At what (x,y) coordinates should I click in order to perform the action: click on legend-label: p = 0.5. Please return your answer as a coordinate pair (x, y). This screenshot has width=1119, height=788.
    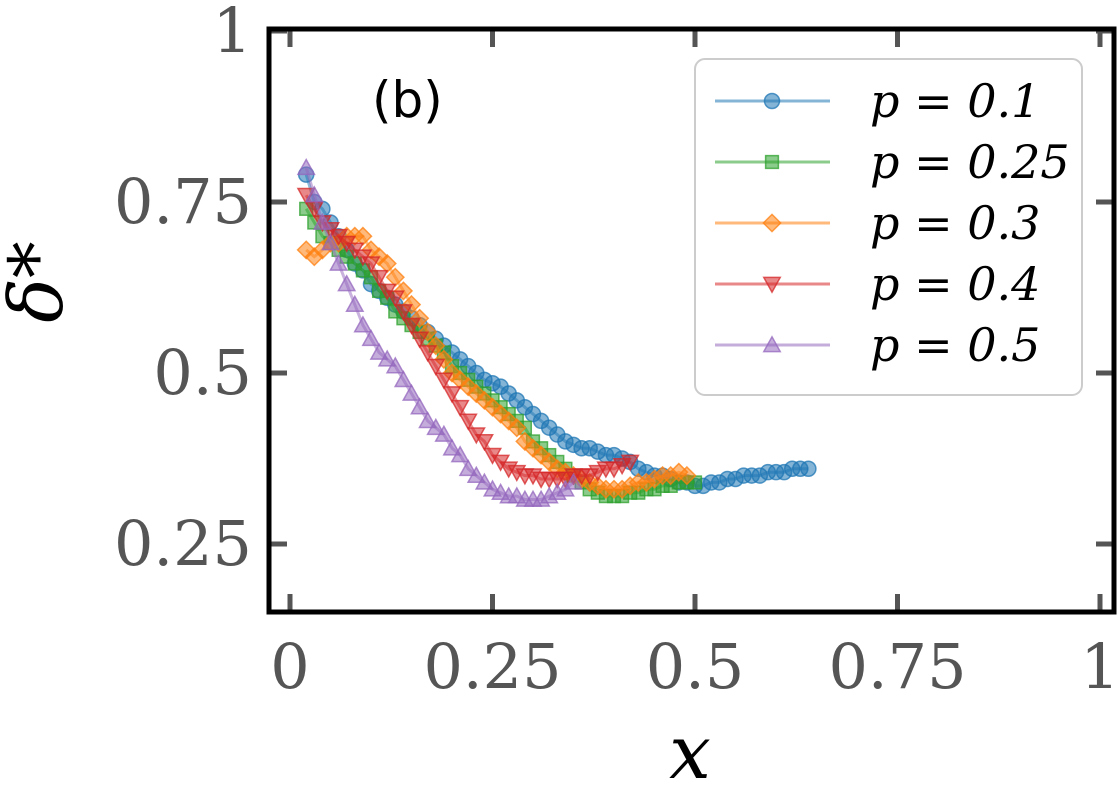
    Looking at the image, I should click on (955, 345).